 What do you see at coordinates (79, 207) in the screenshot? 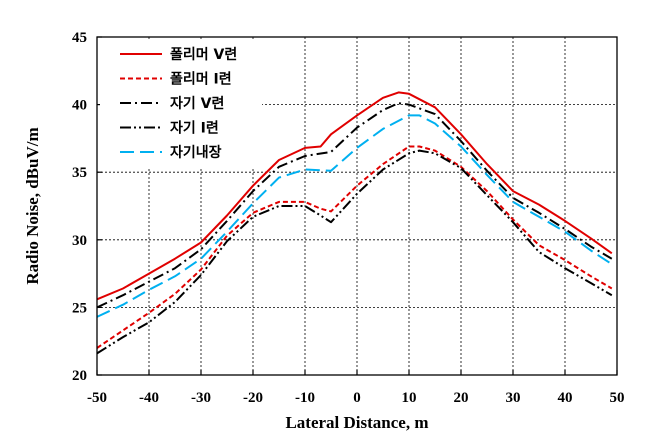
I see `y-tick-labels: 20 25 30 35 40 45` at bounding box center [79, 207].